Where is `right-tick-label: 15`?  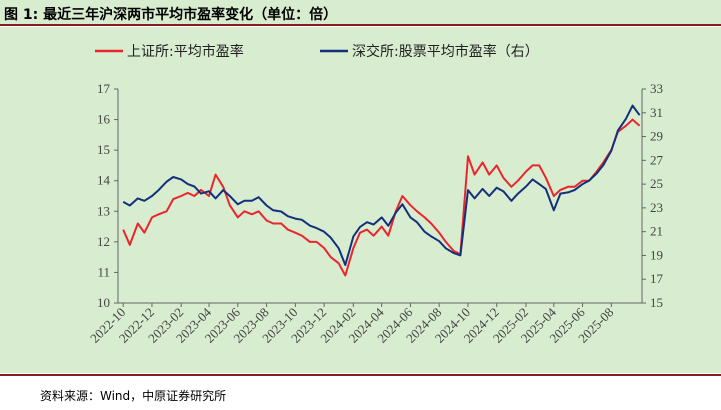 right-tick-label: 15 is located at coordinates (656, 302).